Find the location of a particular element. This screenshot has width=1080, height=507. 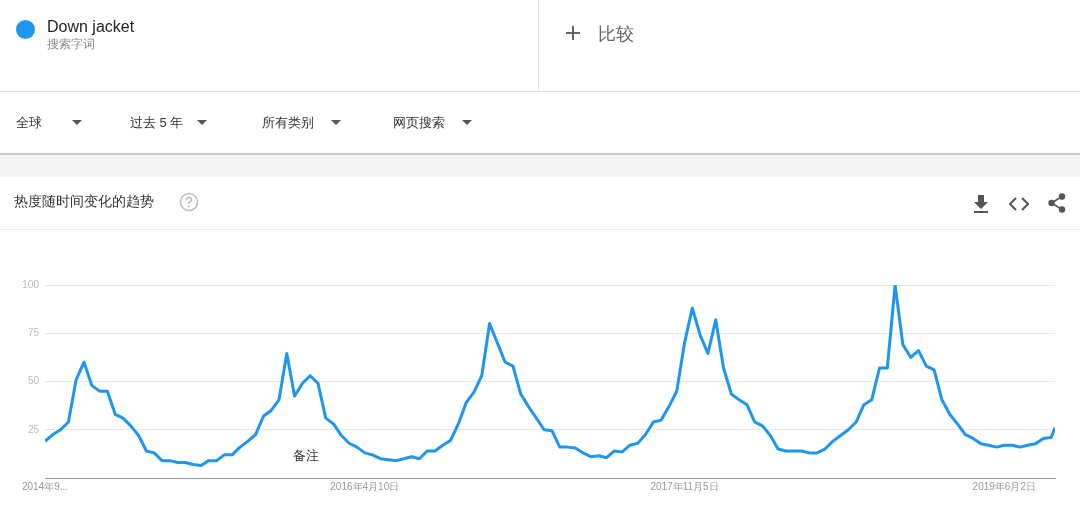

text: 过去 5 年 is located at coordinates (157, 122).